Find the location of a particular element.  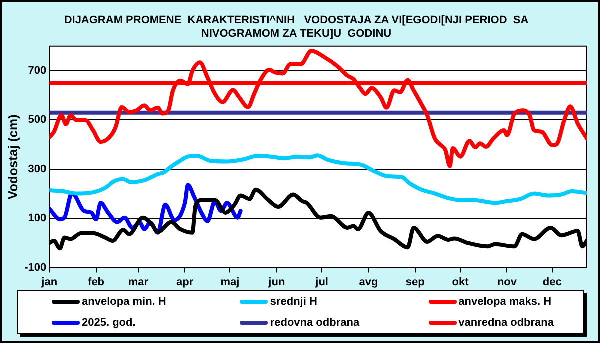

line-series is located at coordinates (318, 180).